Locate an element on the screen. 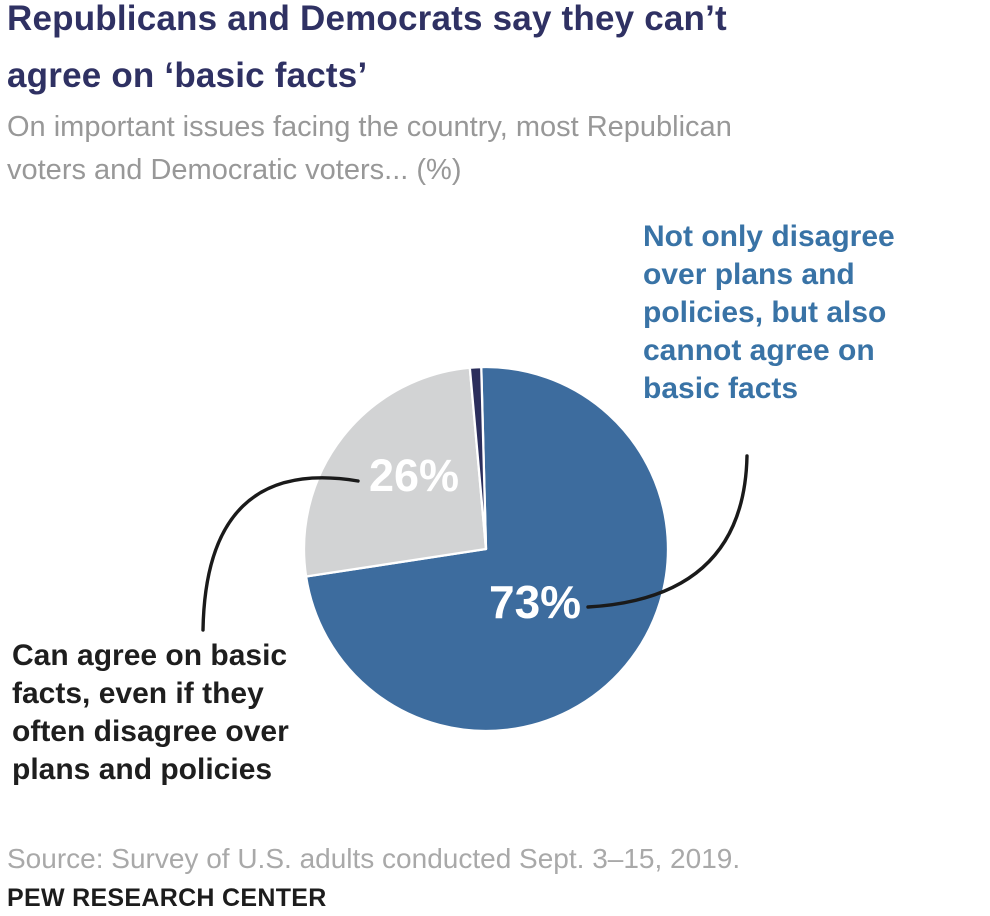  callout-line-disagree is located at coordinates (667, 531).